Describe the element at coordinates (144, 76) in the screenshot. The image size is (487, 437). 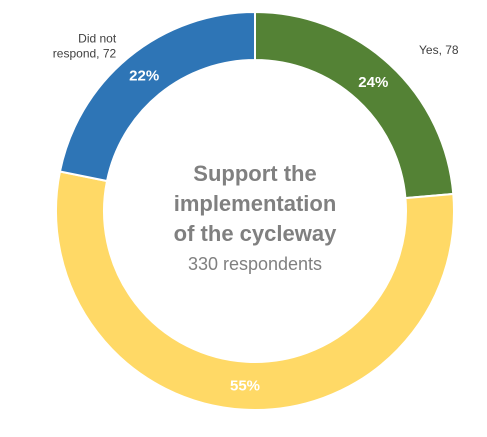
I see `percent-label-did-not-respond: 22%` at that location.